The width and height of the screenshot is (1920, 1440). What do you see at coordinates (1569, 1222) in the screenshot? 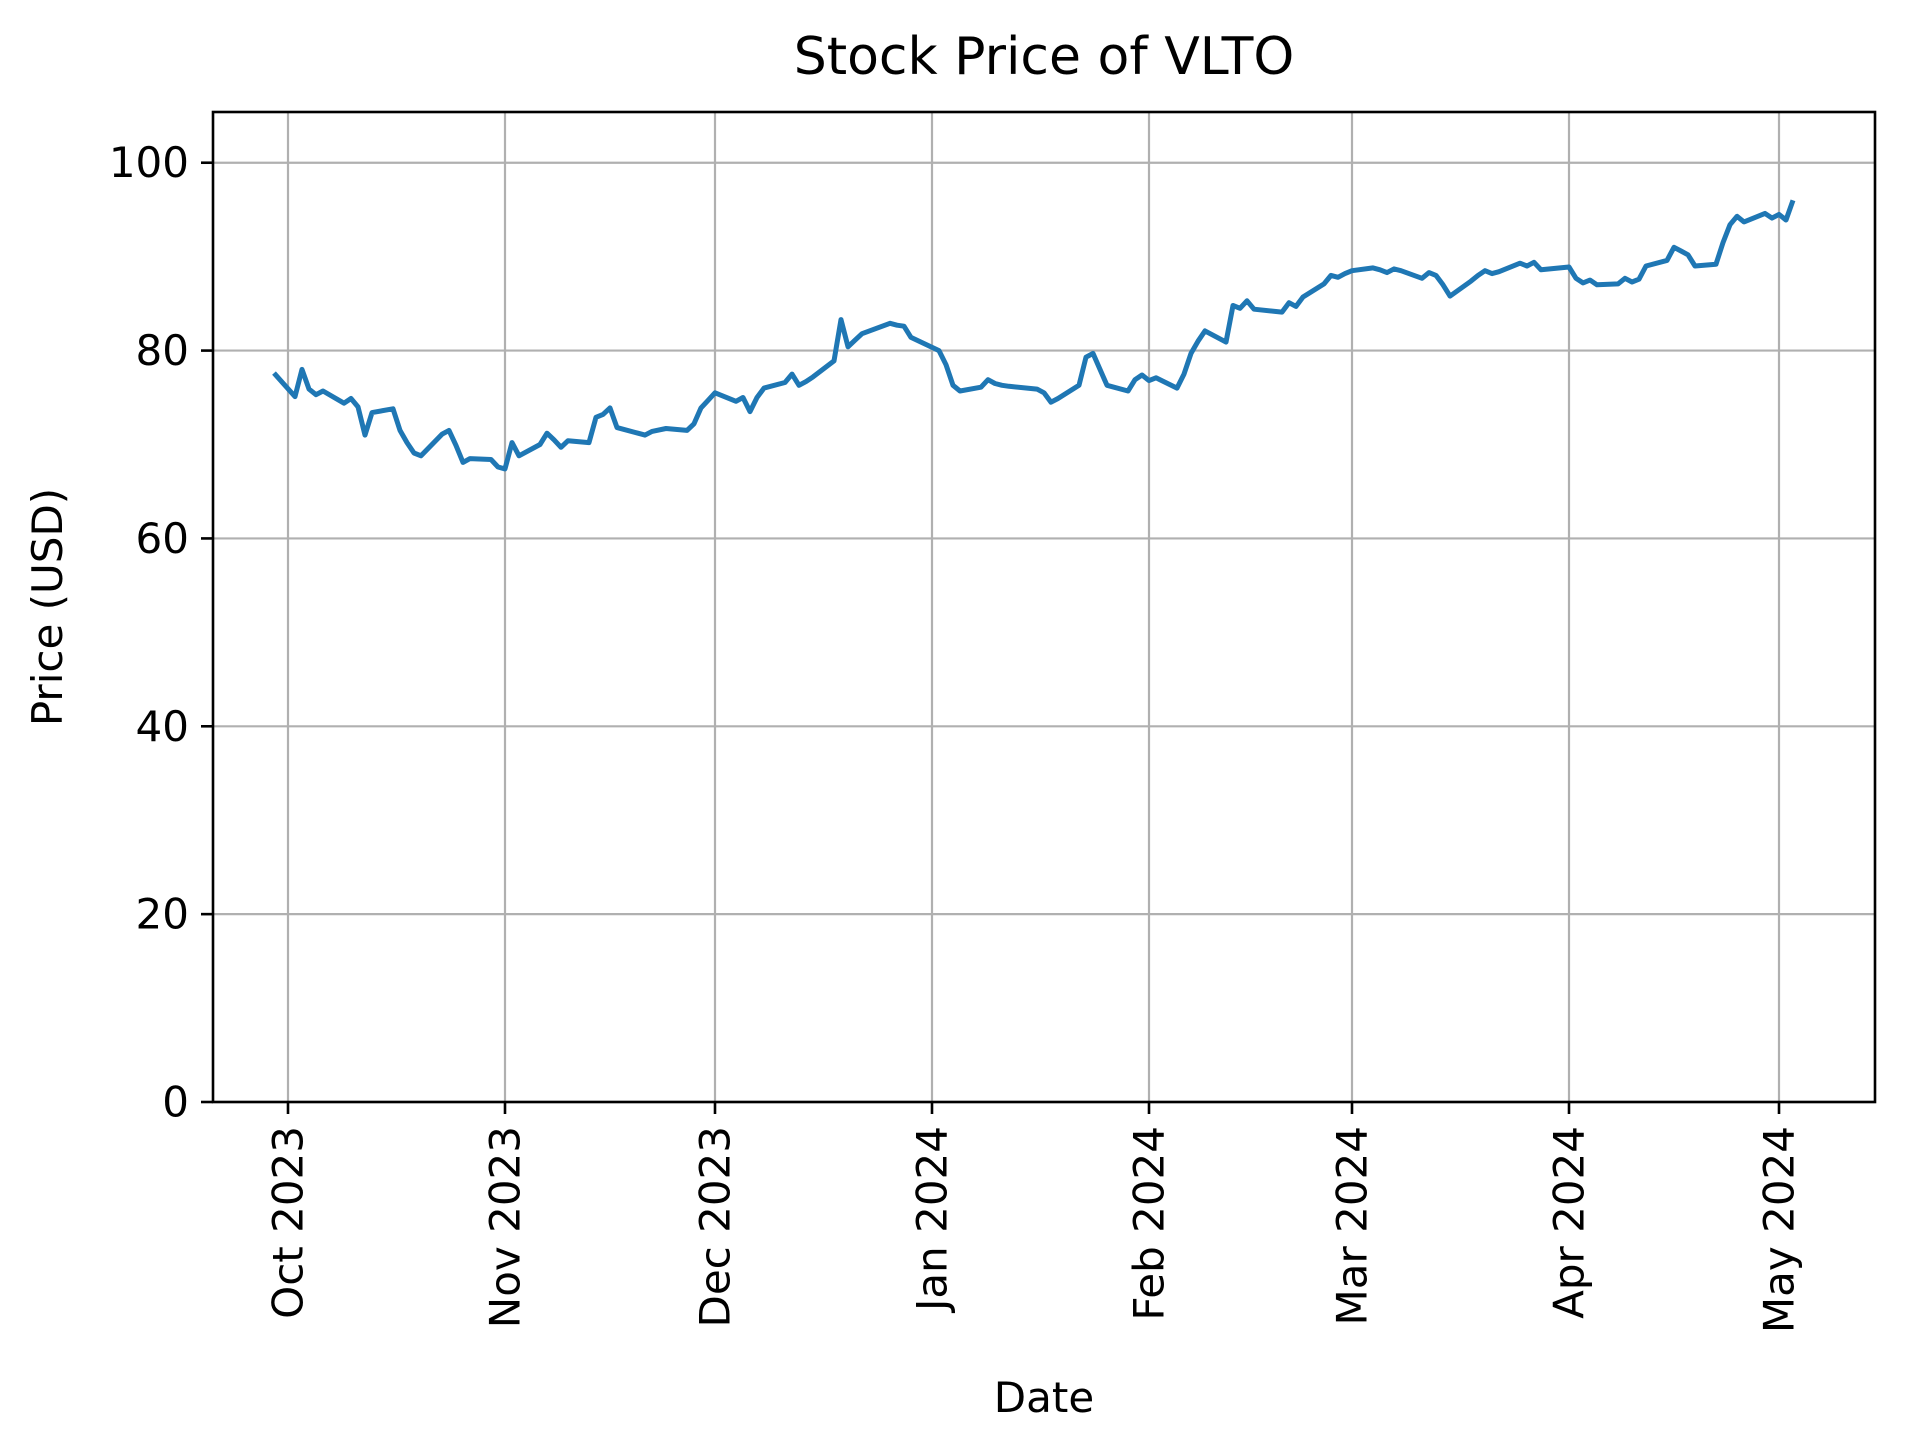
I see `x-tick-label: Apr 2024` at bounding box center [1569, 1222].